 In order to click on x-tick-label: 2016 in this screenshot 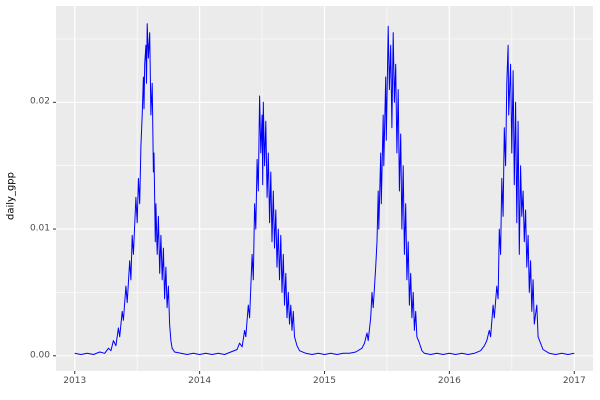, I will do `click(449, 381)`.